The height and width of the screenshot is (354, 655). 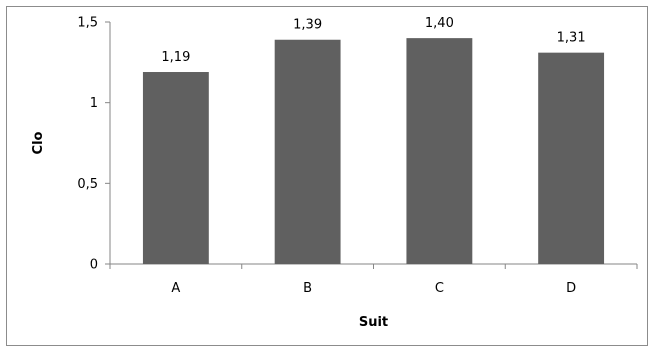 What do you see at coordinates (175, 288) in the screenshot?
I see `x-tick-label: A` at bounding box center [175, 288].